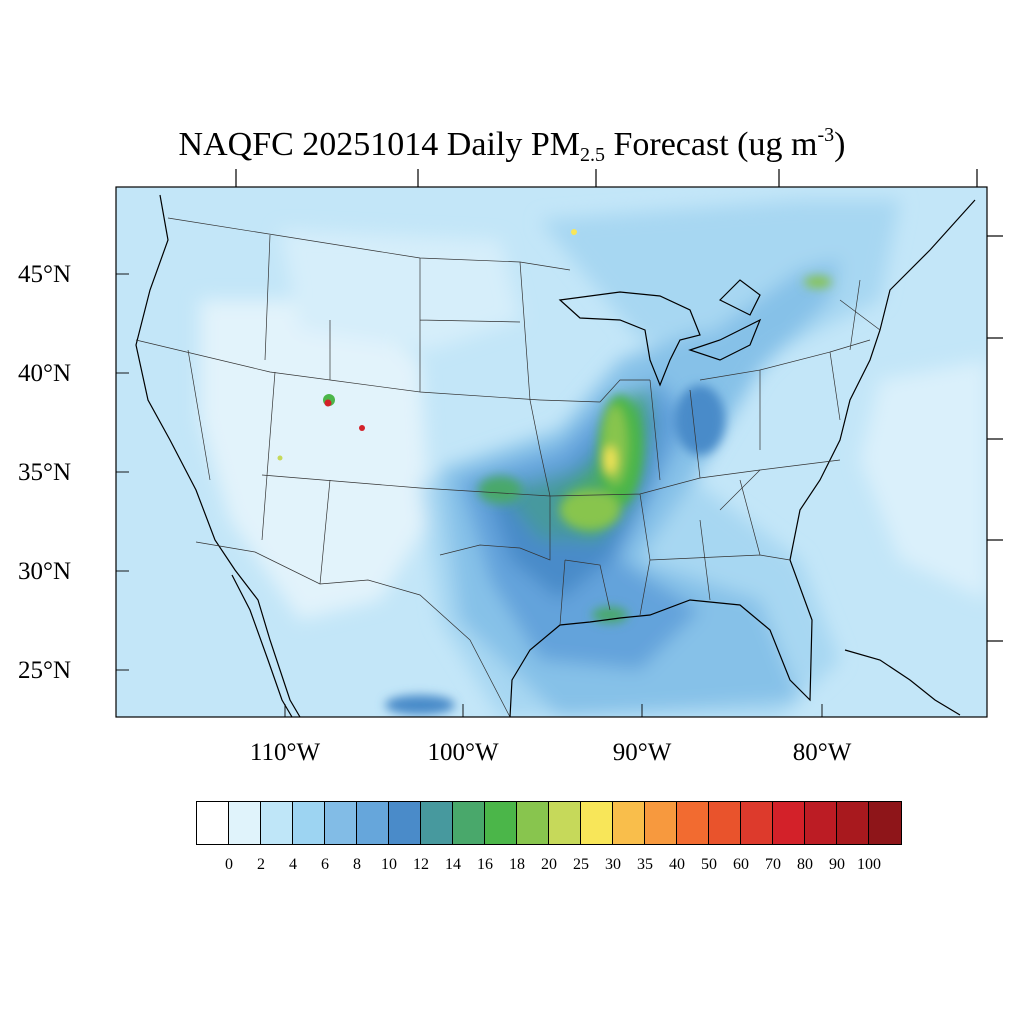  I want to click on state-lines-east, so click(765, 440).